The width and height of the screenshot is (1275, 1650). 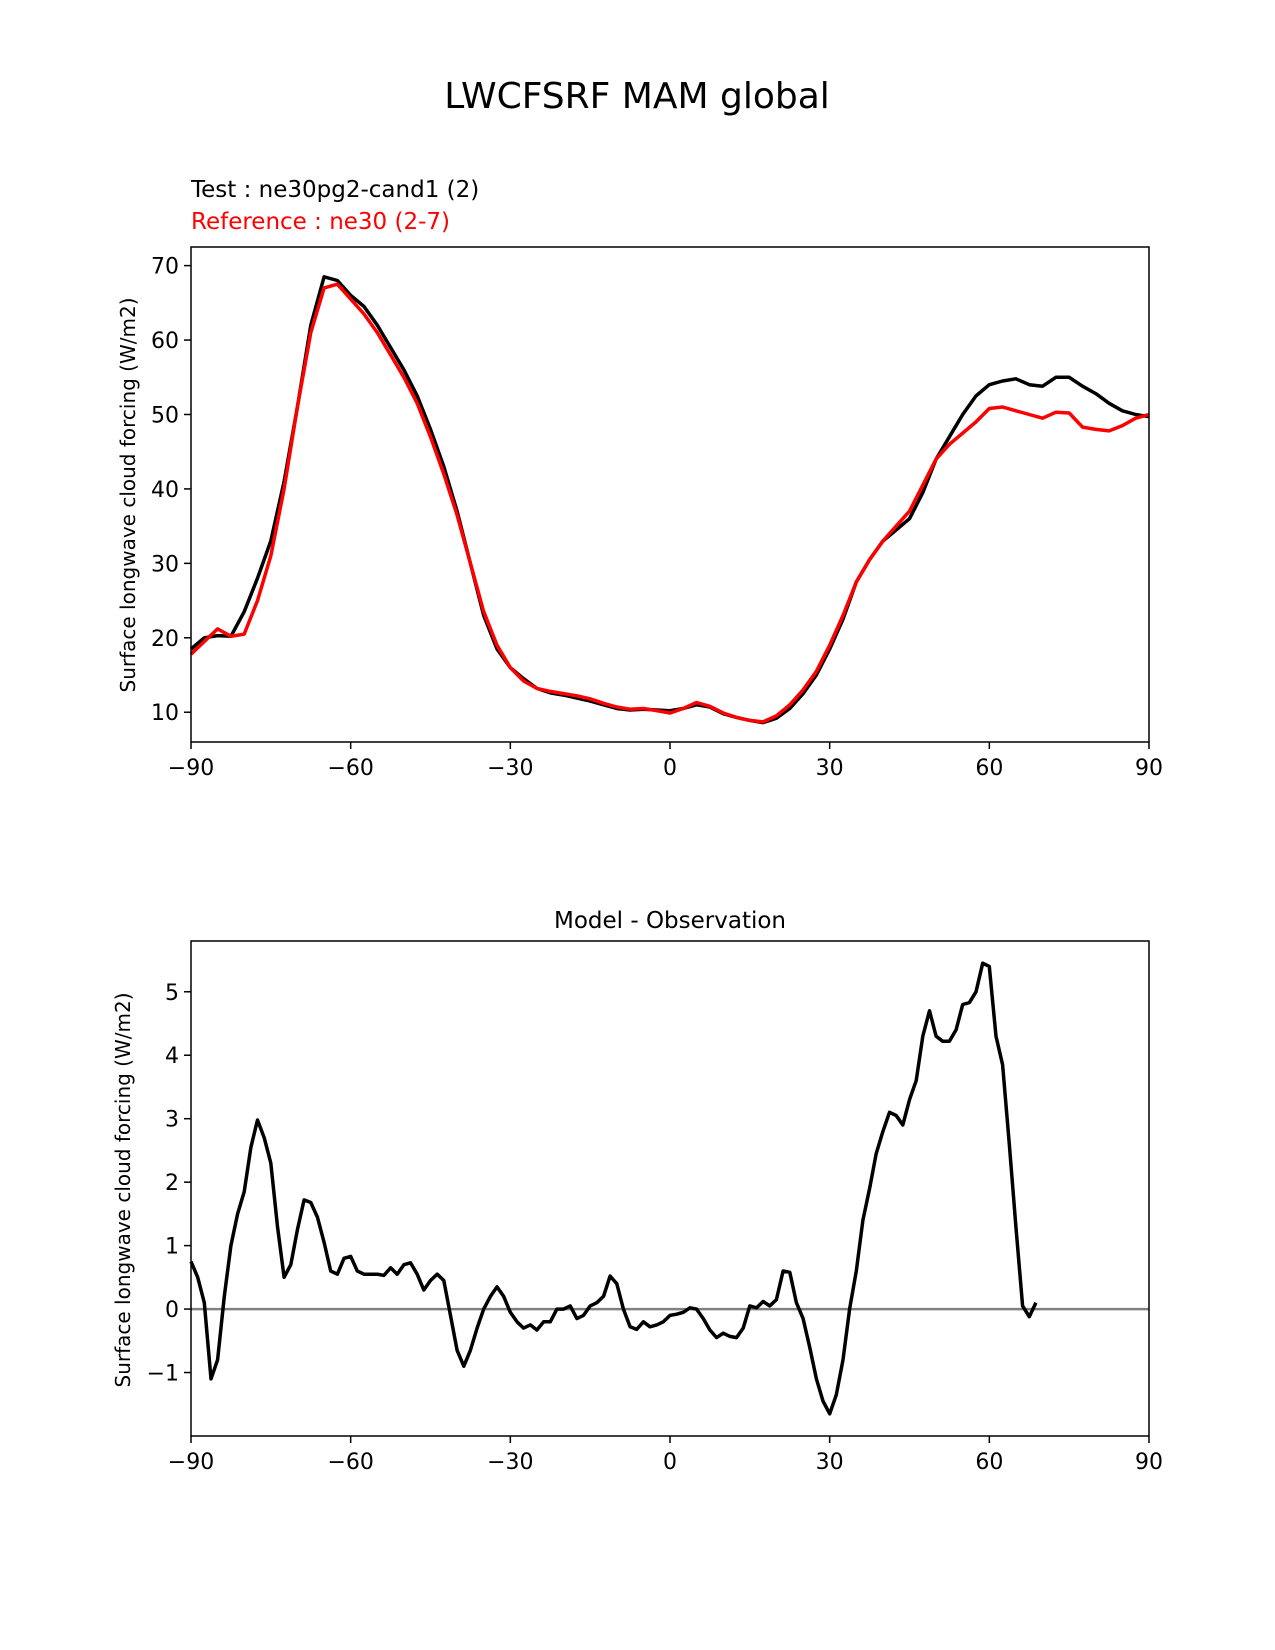 I want to click on top-ytick-label: 50, so click(x=165, y=415).